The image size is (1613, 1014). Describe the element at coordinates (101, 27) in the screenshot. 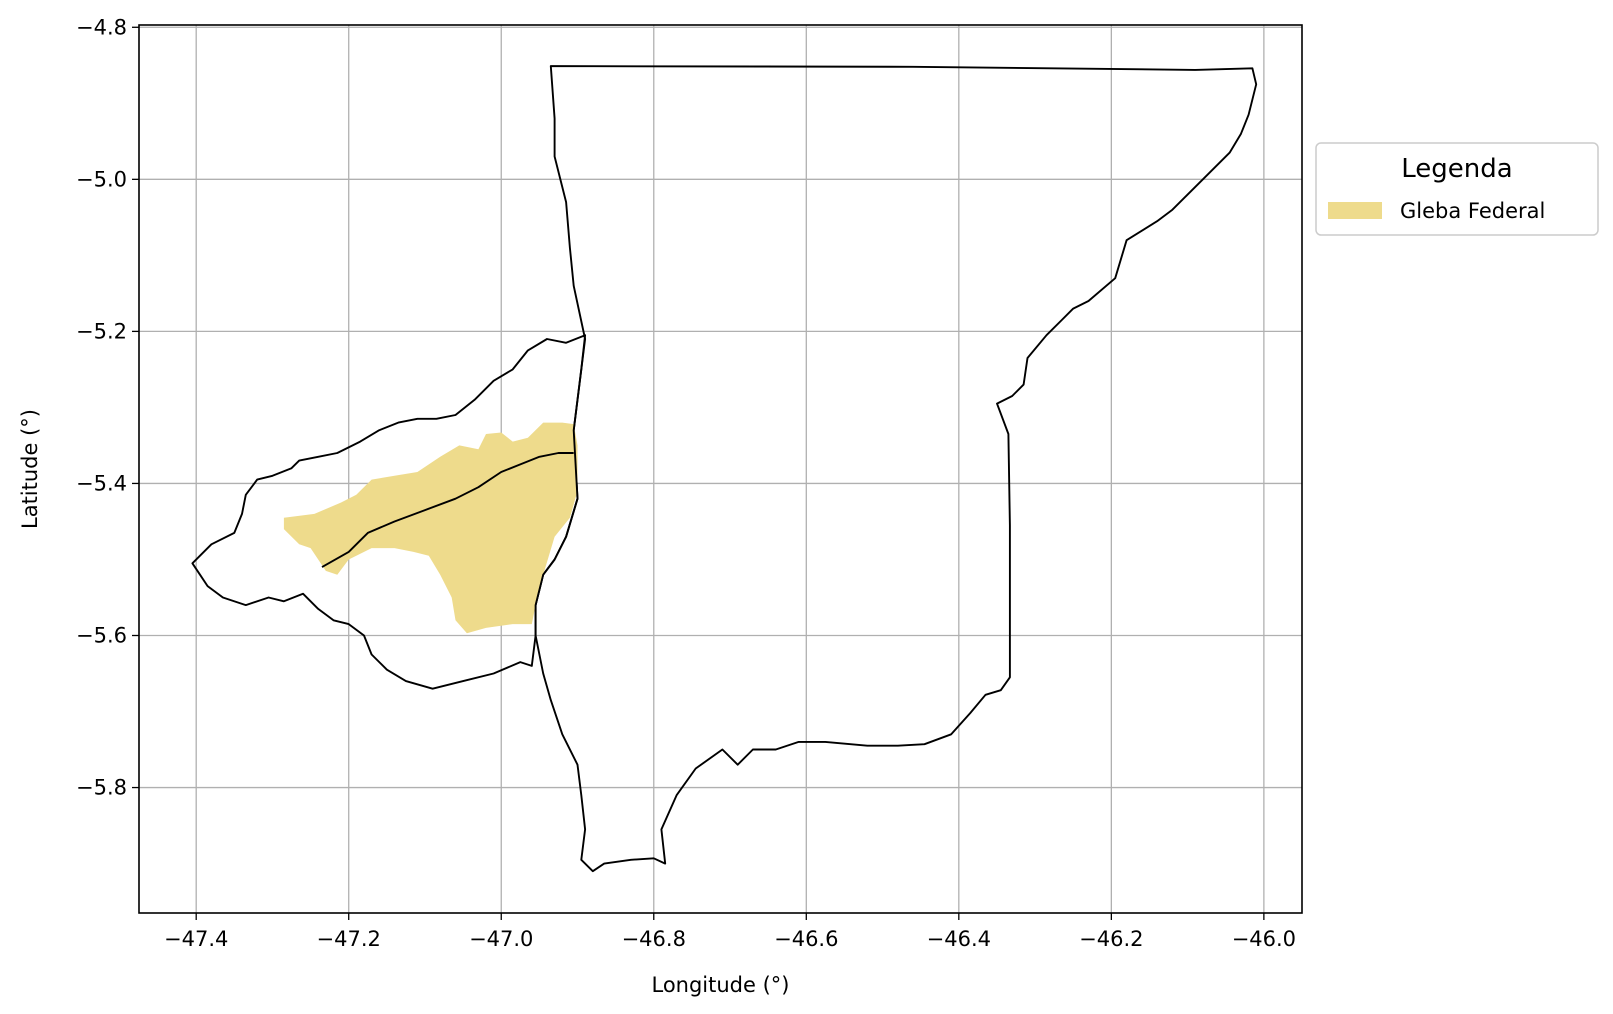

I see `y-tick-label: −4.8` at that location.